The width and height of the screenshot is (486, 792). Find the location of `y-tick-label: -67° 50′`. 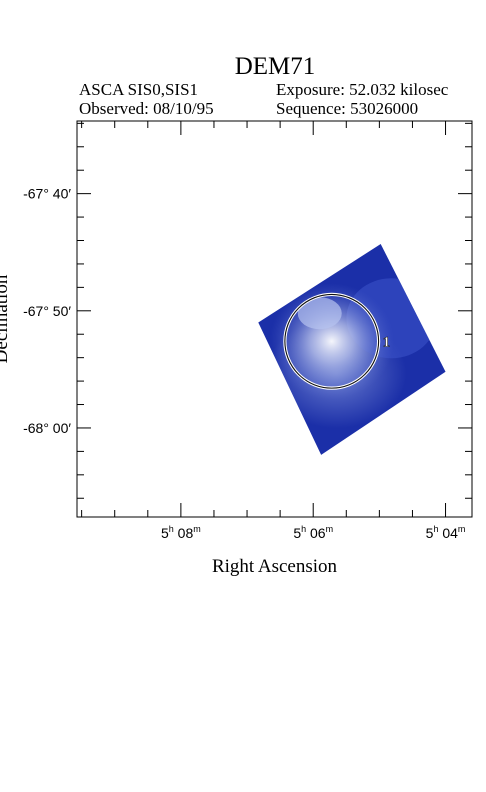

y-tick-label: -67° 50′ is located at coordinates (47, 311).